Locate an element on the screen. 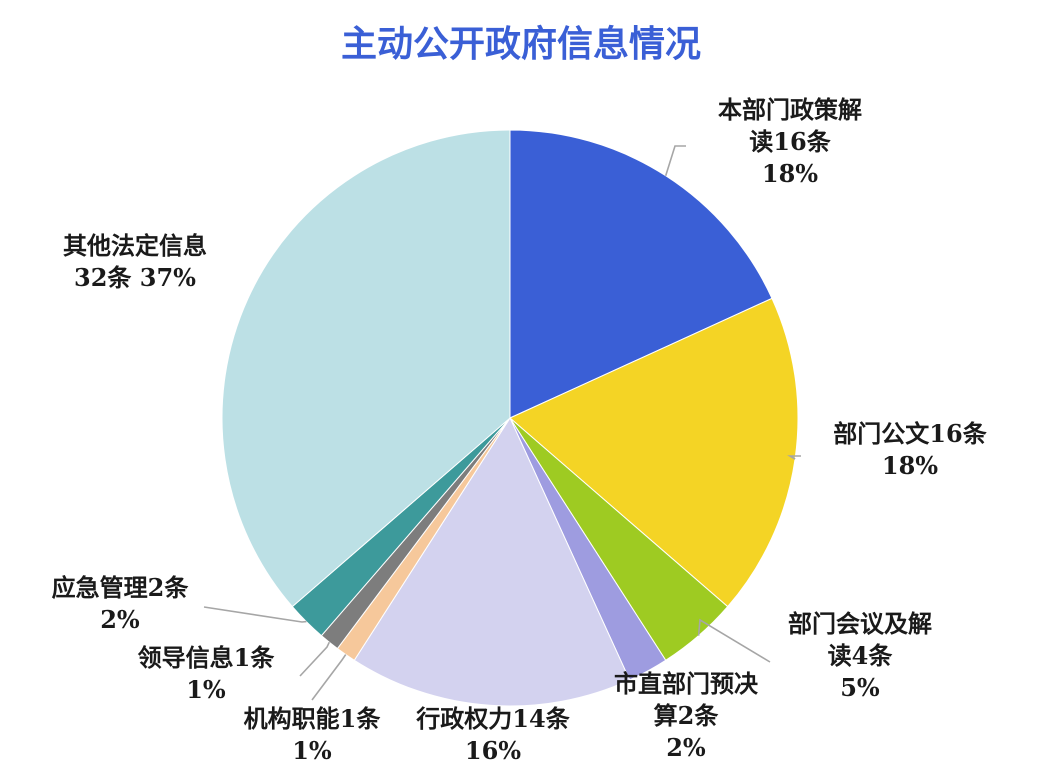 Image resolution: width=1042 pixels, height=782 pixels. slice-label-2: 部门会议及解读4条 5% is located at coordinates (860, 655).